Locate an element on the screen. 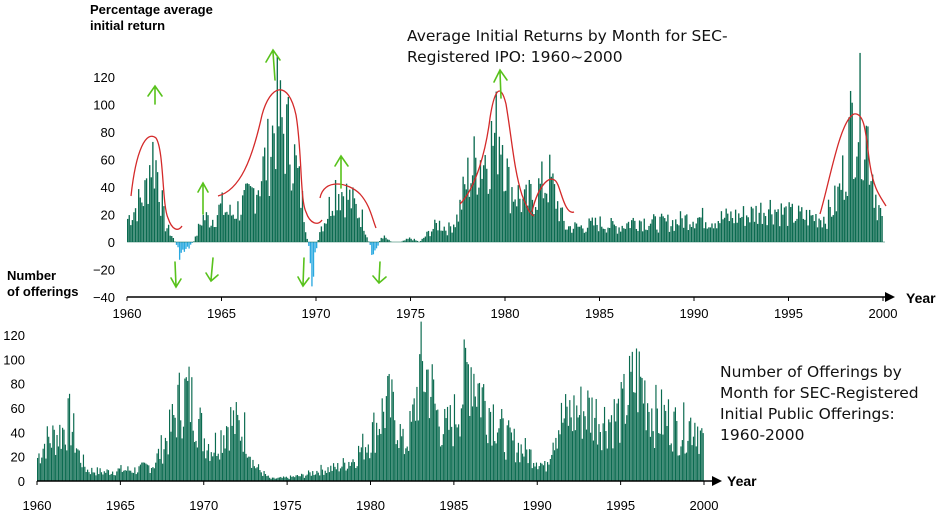 This screenshot has width=948, height=519. cycle-curve-1998 is located at coordinates (853, 164).